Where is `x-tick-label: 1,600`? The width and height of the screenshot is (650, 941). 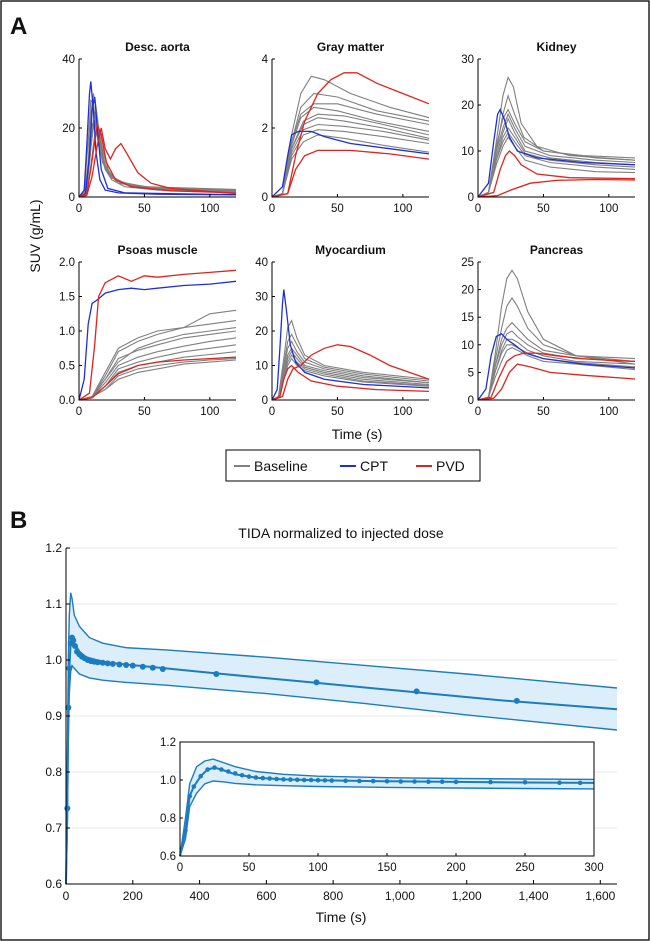 x-tick-label: 1,600 is located at coordinates (600, 896).